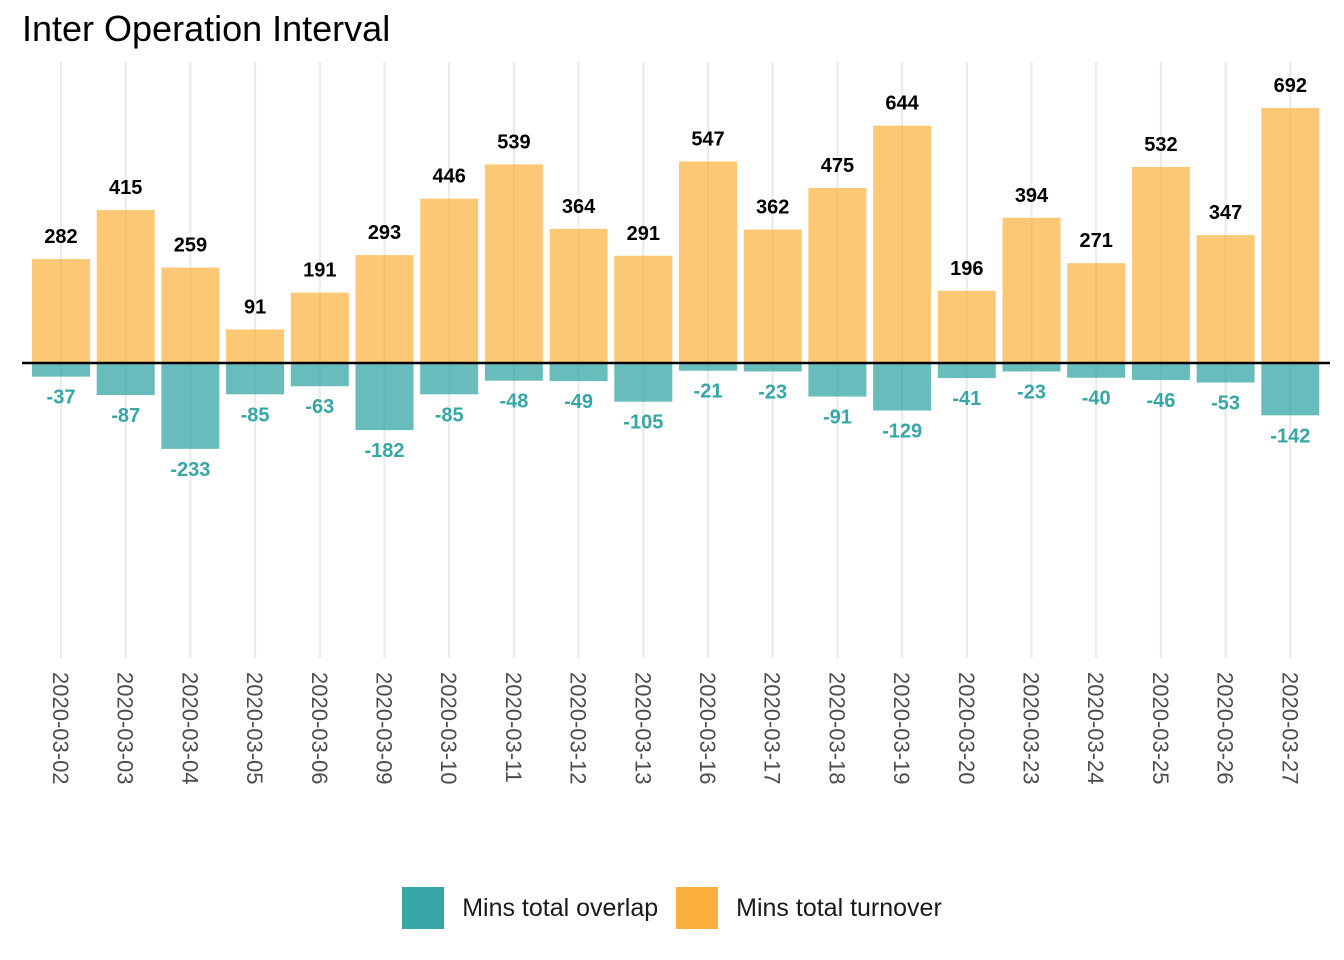  Describe the element at coordinates (1096, 241) in the screenshot. I see `turnover-data-label: 271` at that location.